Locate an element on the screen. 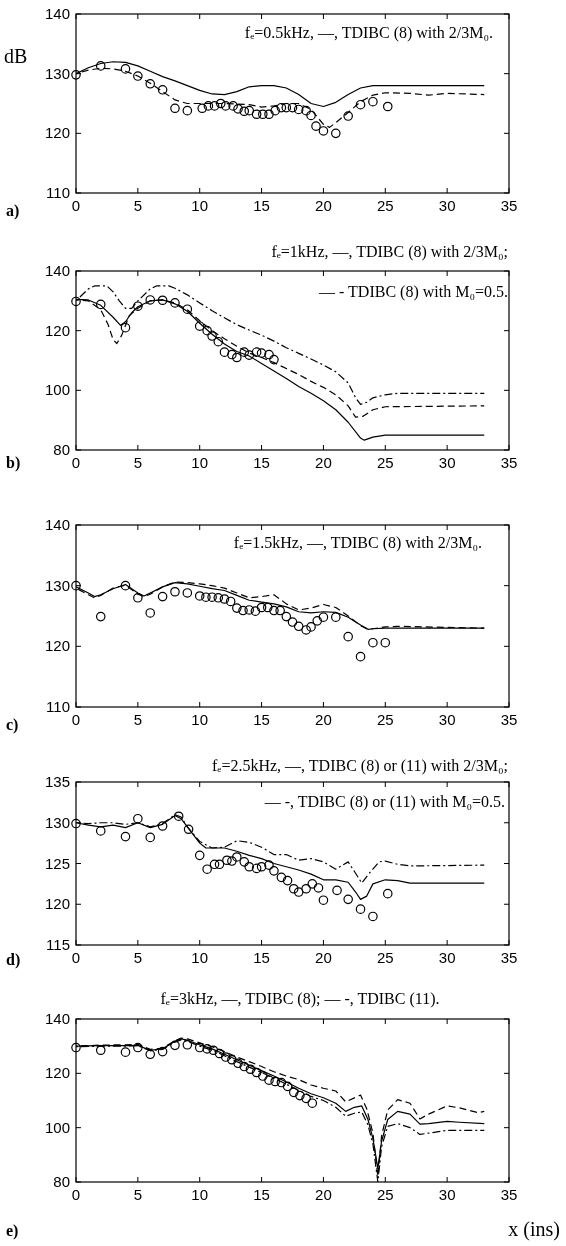 This screenshot has height=1246, width=566. text: d) is located at coordinates (13, 960).